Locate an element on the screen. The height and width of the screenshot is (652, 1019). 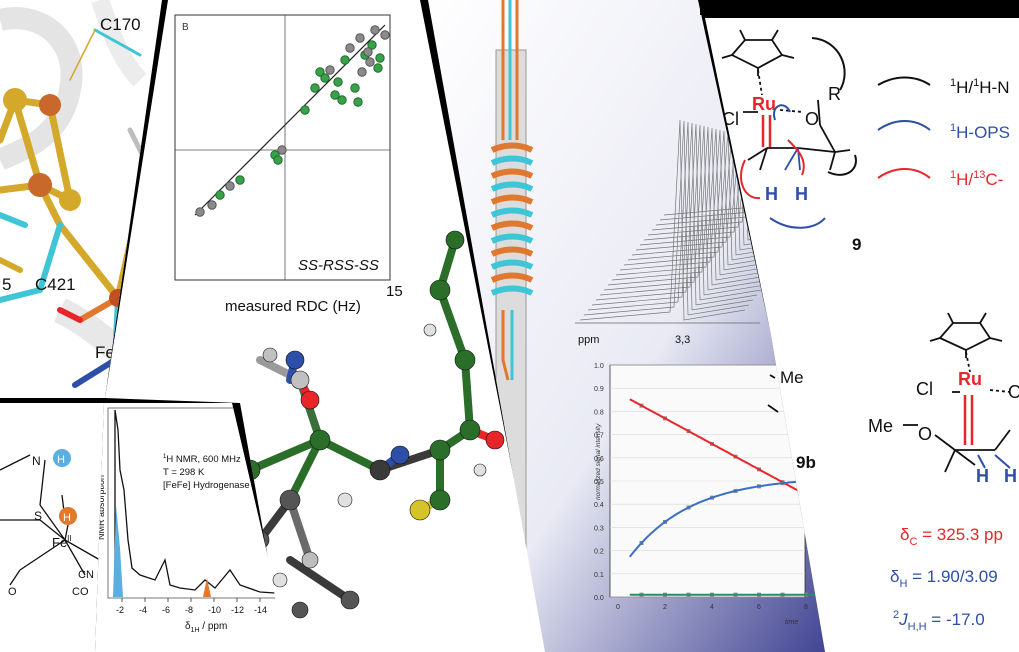
j-coupling-value: 2JH,H = -17.0 is located at coordinates (939, 621).